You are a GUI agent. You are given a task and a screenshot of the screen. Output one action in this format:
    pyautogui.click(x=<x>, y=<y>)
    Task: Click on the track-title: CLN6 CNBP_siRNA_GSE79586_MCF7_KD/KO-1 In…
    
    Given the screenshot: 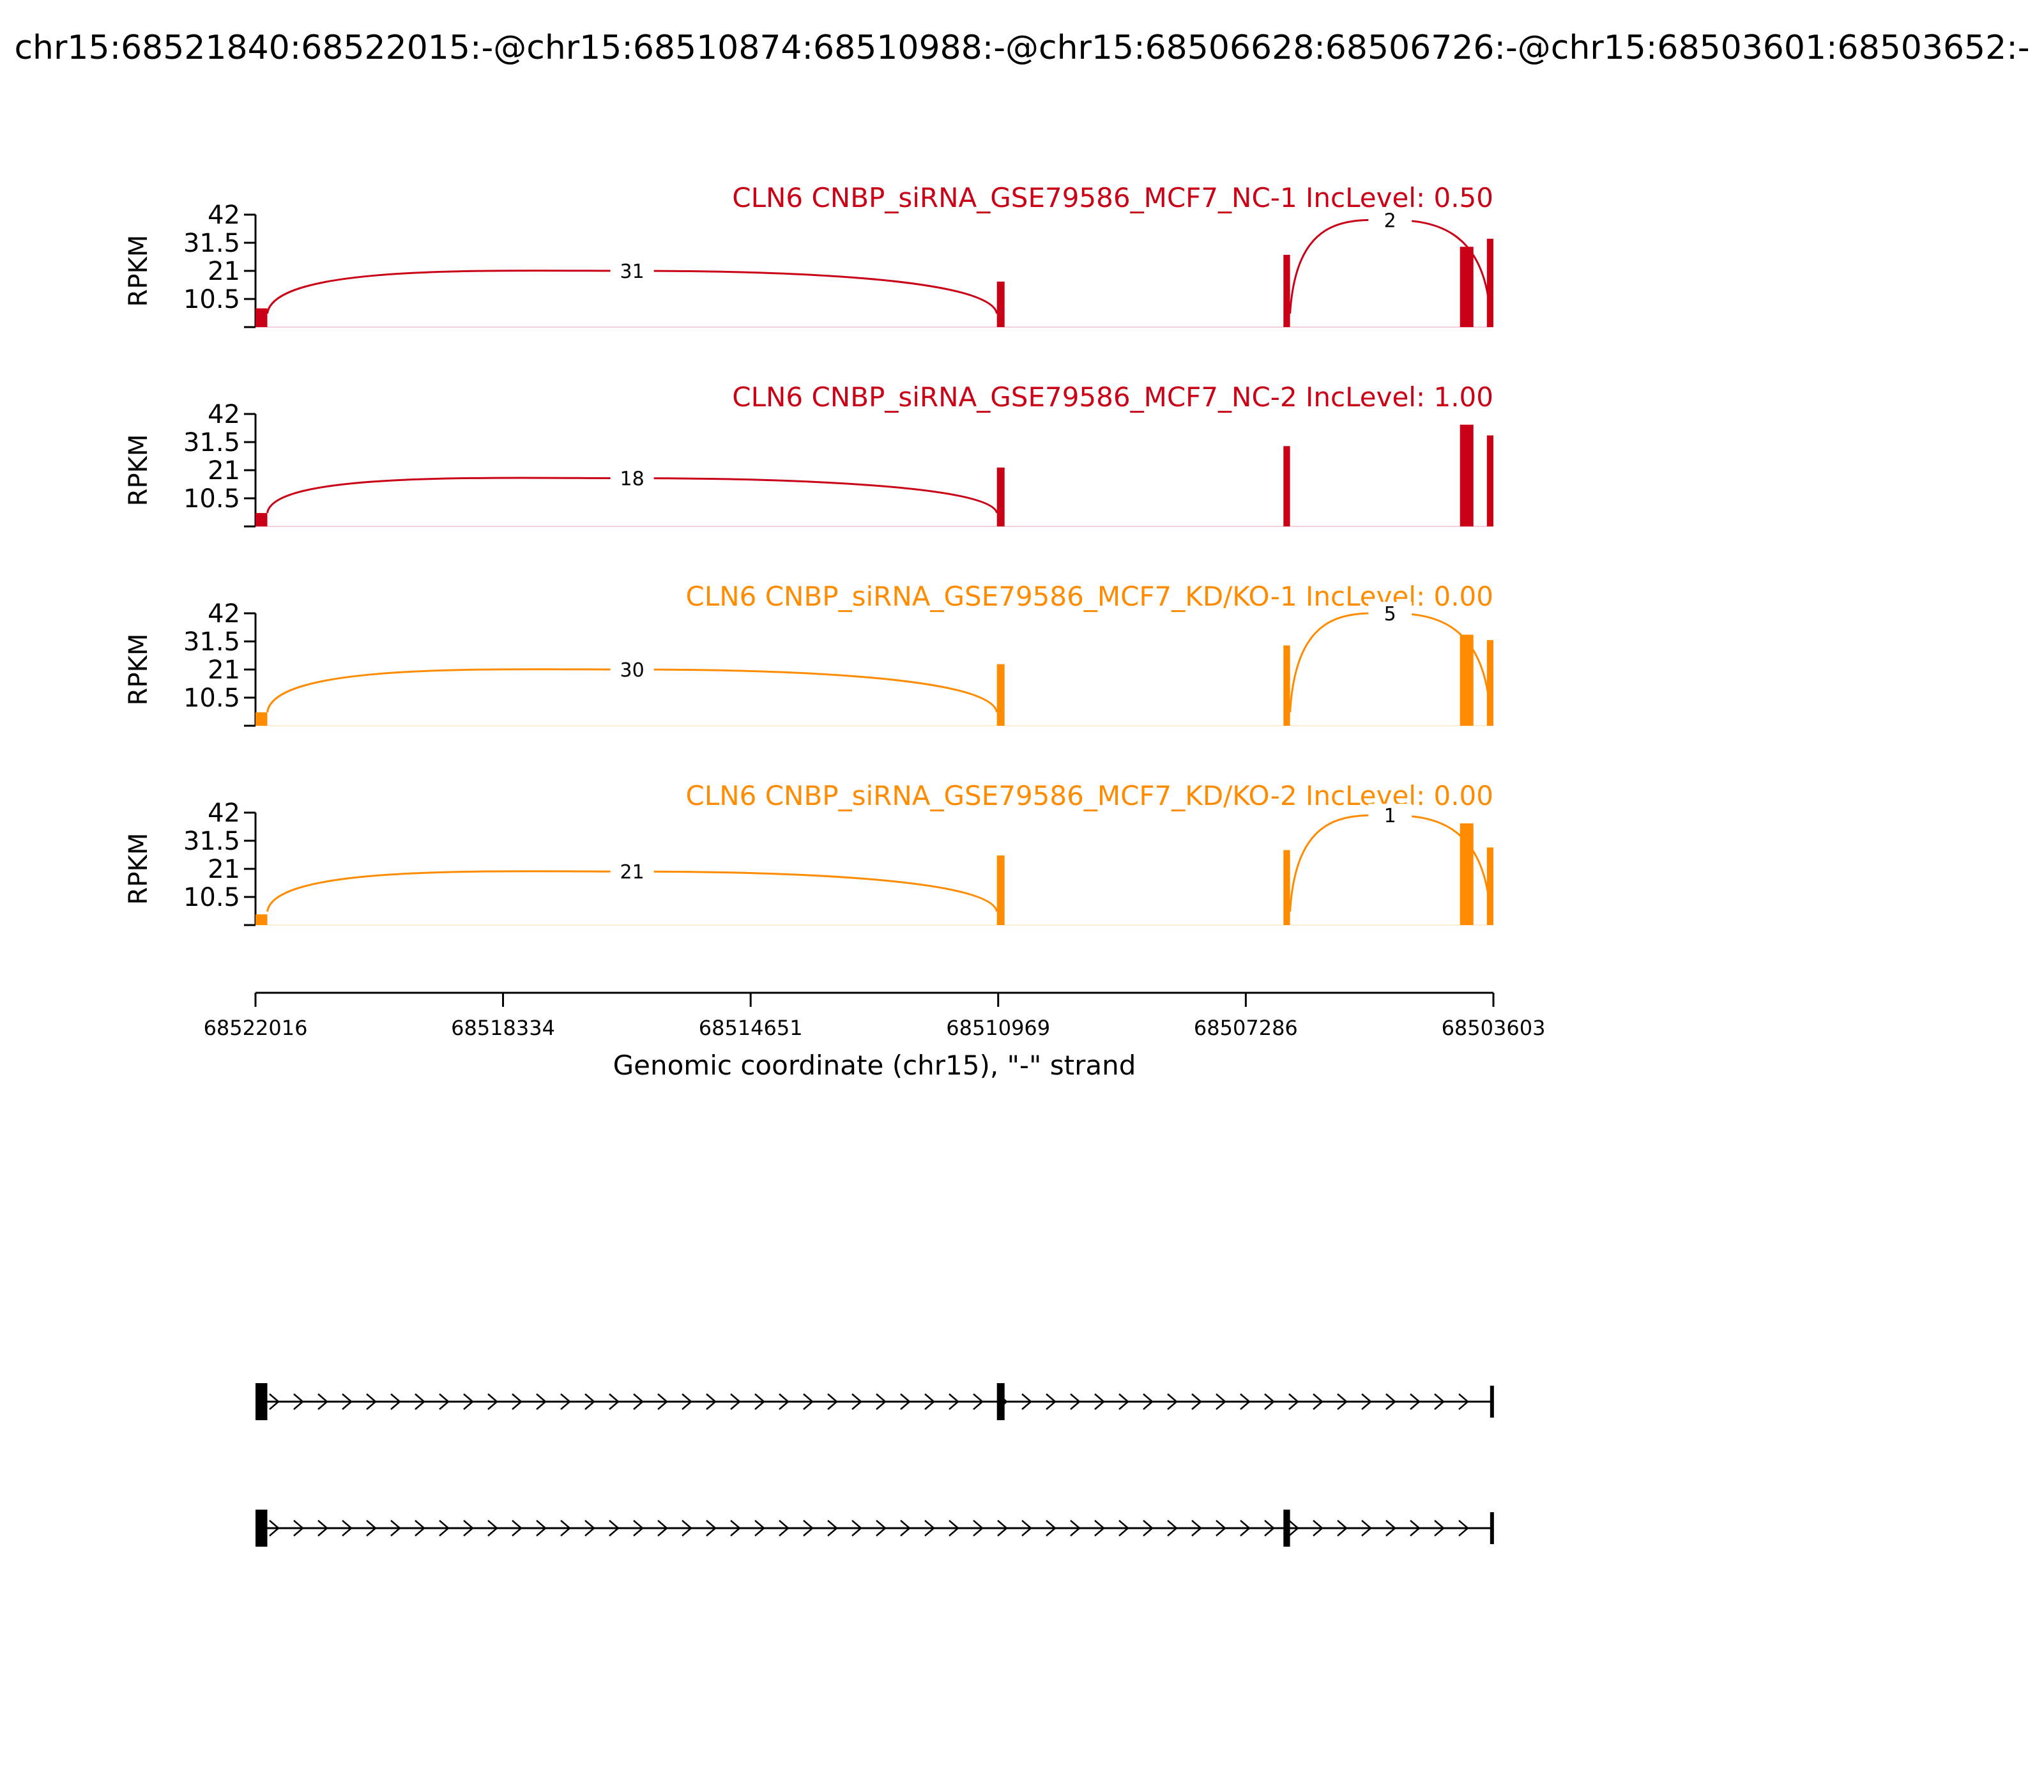 What is the action you would take?
    pyautogui.click(x=1090, y=596)
    